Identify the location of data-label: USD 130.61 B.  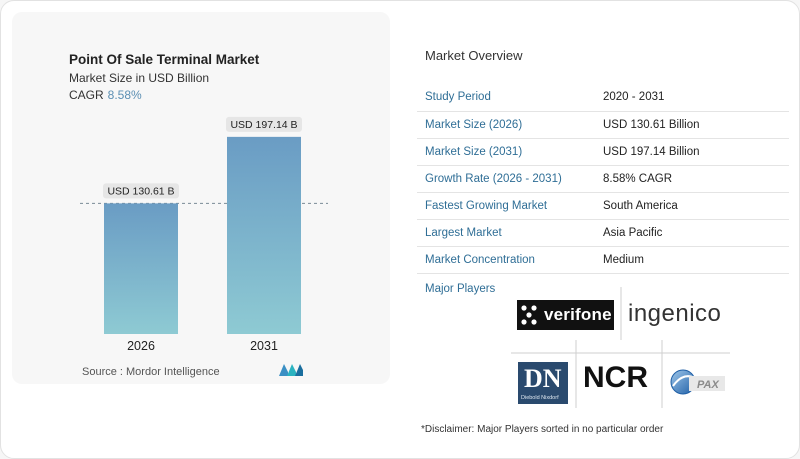
(140, 191).